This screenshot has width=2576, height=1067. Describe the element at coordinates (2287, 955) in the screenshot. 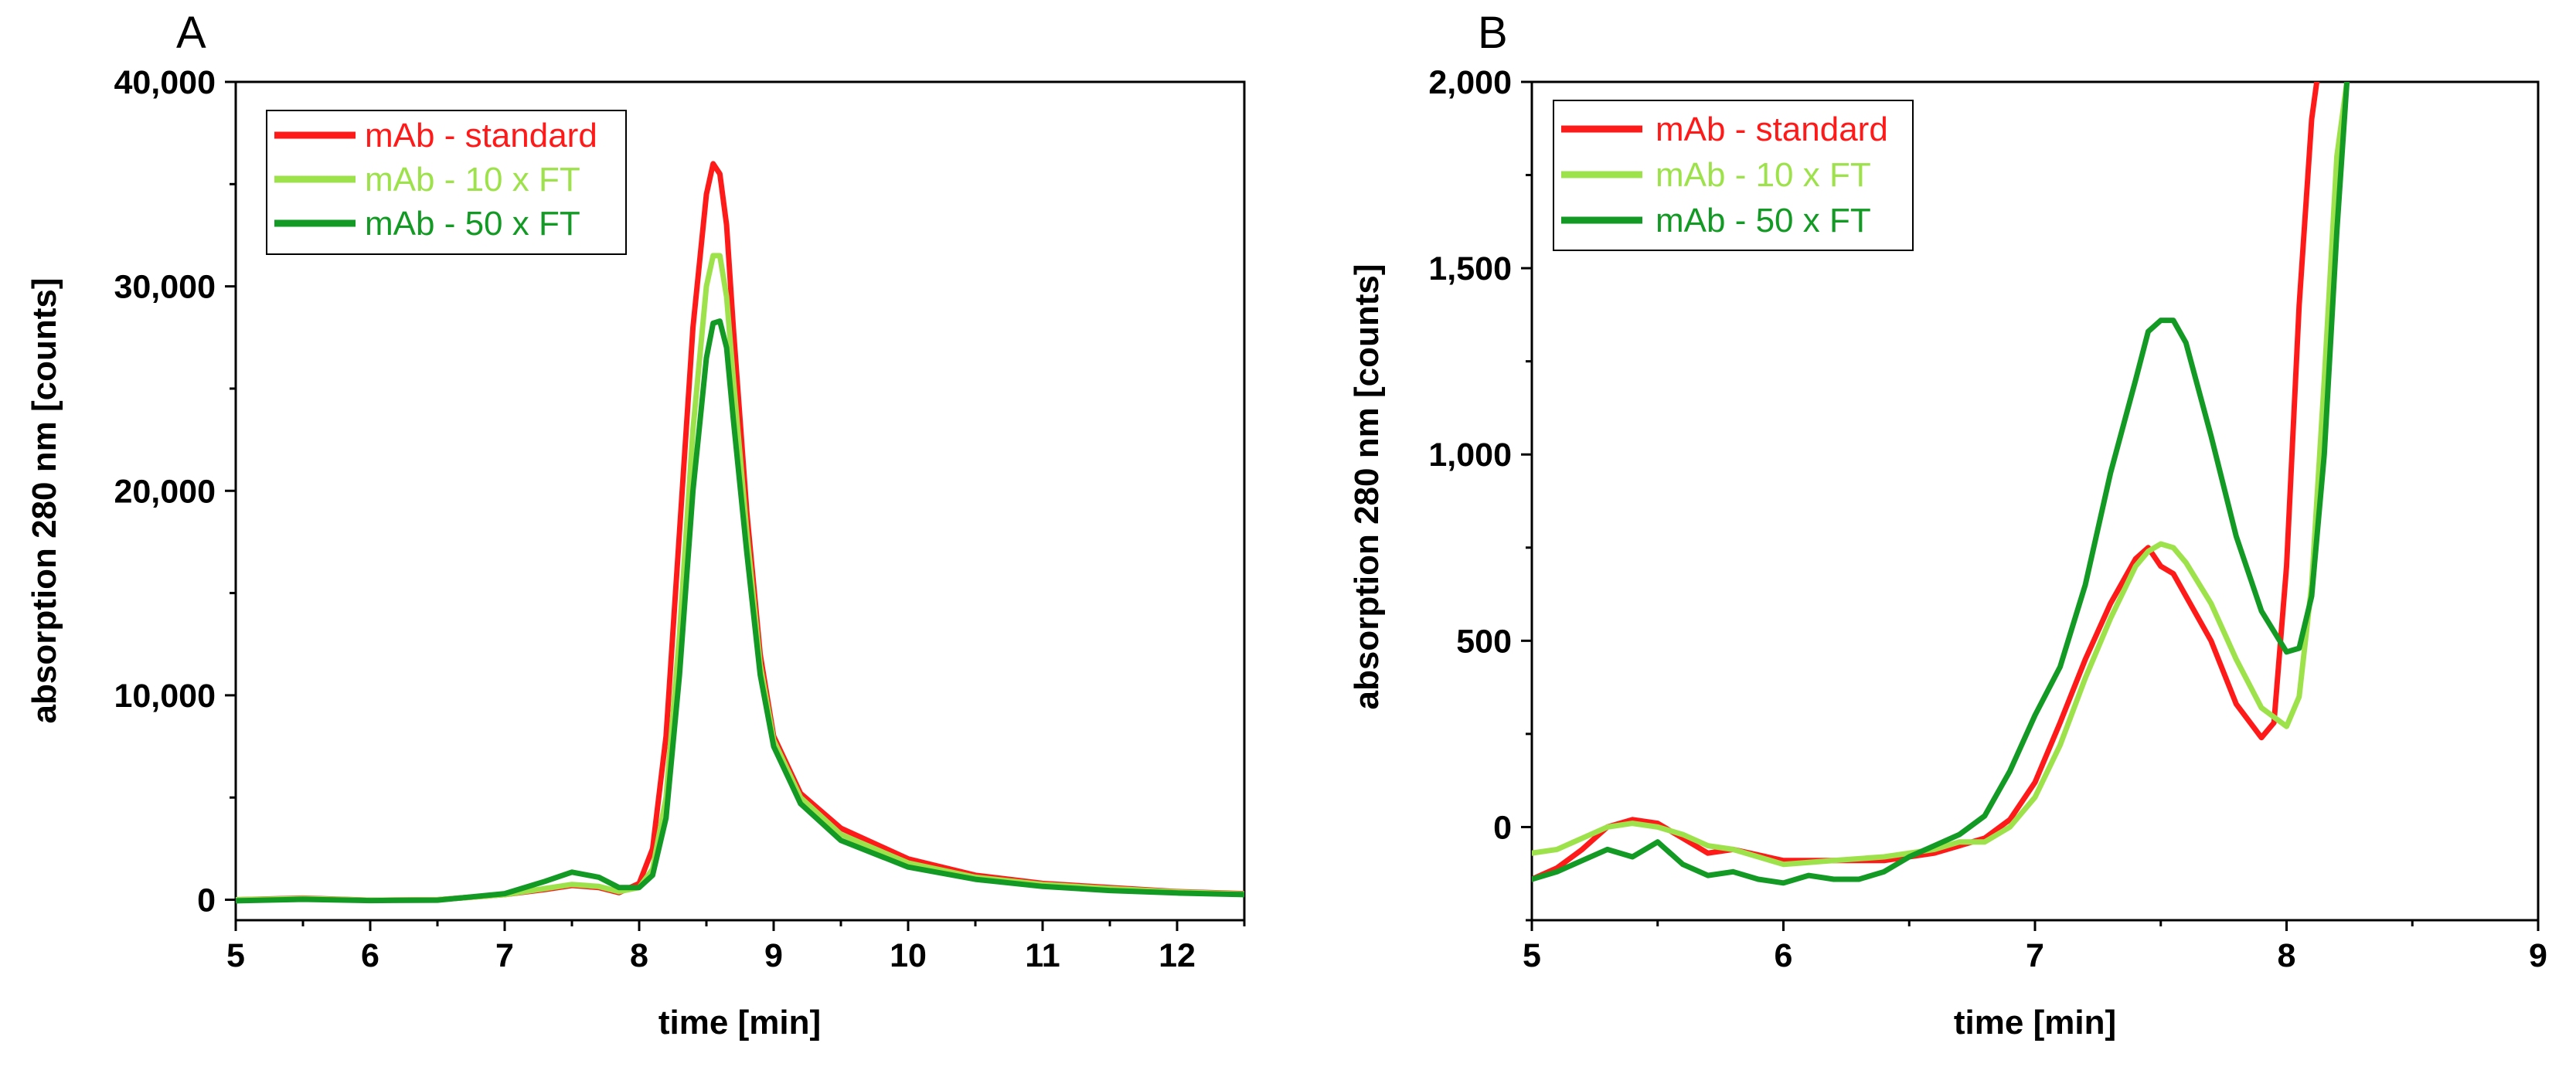

I see `panel-b-x-tick-label: 8` at that location.